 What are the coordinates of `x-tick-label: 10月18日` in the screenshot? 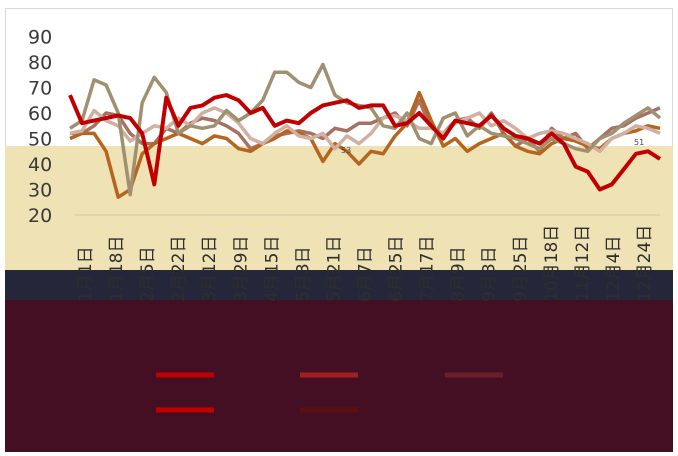 It's located at (552, 263).